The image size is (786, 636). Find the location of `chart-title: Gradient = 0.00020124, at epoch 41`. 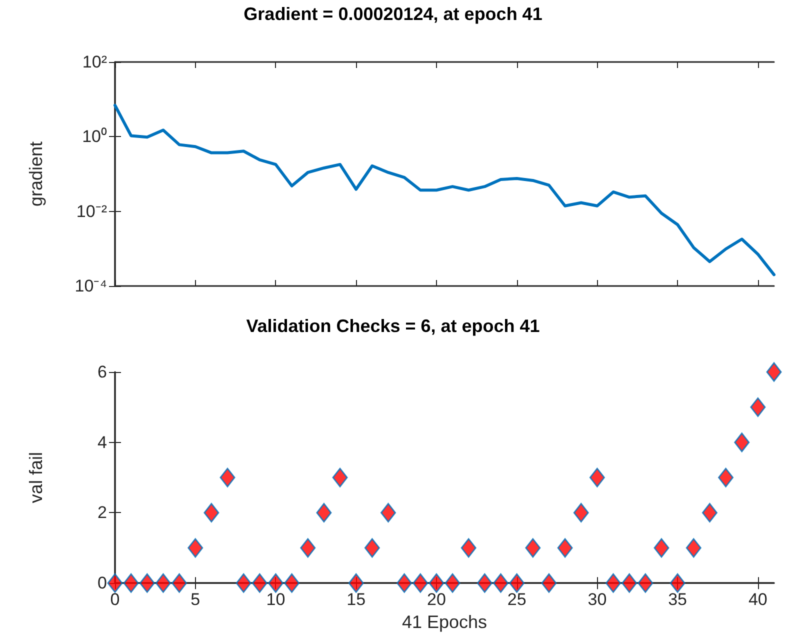

chart-title: Gradient = 0.00020124, at epoch 41 is located at coordinates (393, 14).